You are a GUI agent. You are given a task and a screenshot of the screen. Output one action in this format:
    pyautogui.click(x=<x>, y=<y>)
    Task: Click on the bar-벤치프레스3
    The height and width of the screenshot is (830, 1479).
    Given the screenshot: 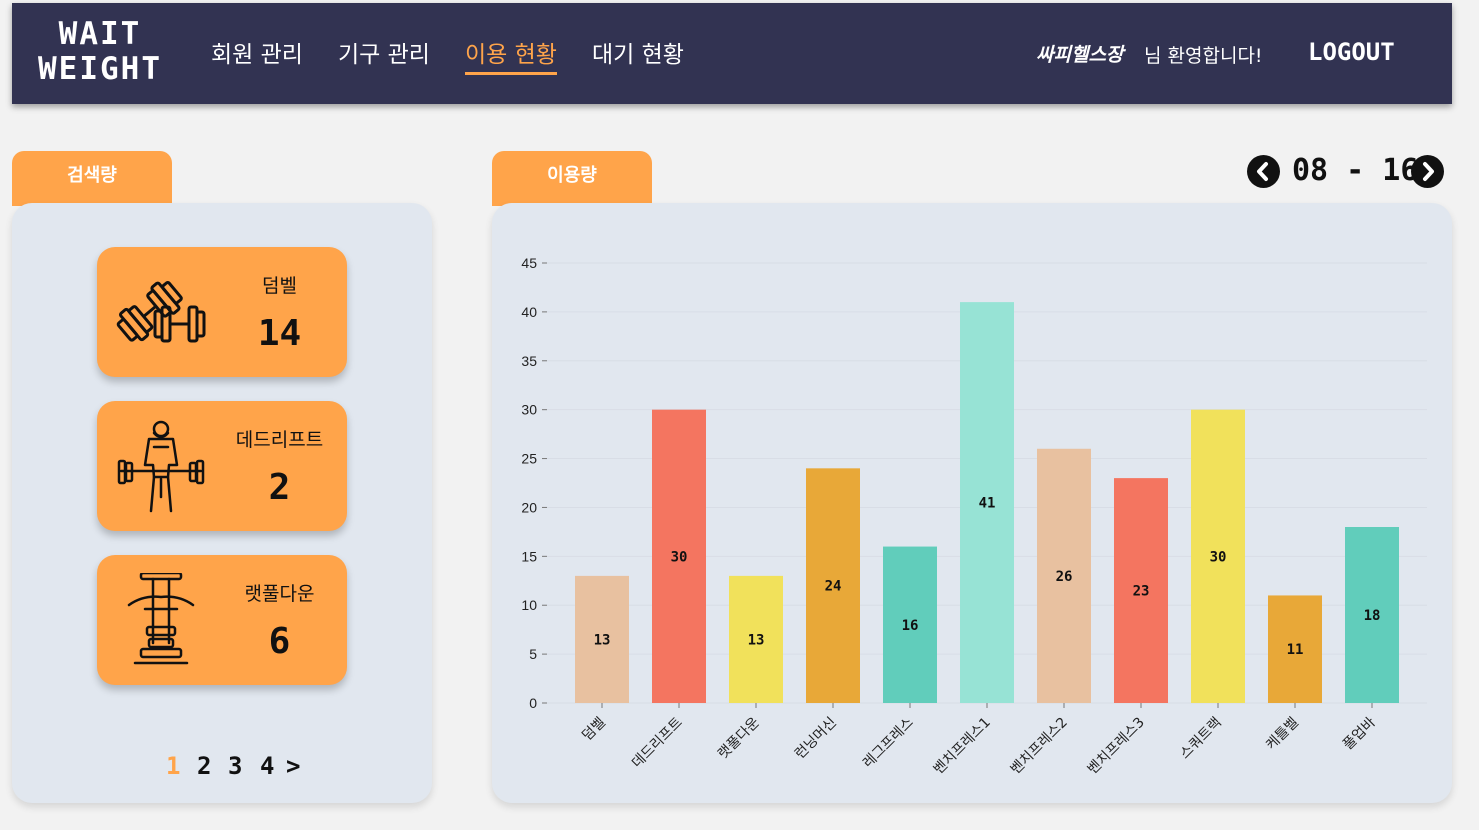 What is the action you would take?
    pyautogui.click(x=1141, y=590)
    